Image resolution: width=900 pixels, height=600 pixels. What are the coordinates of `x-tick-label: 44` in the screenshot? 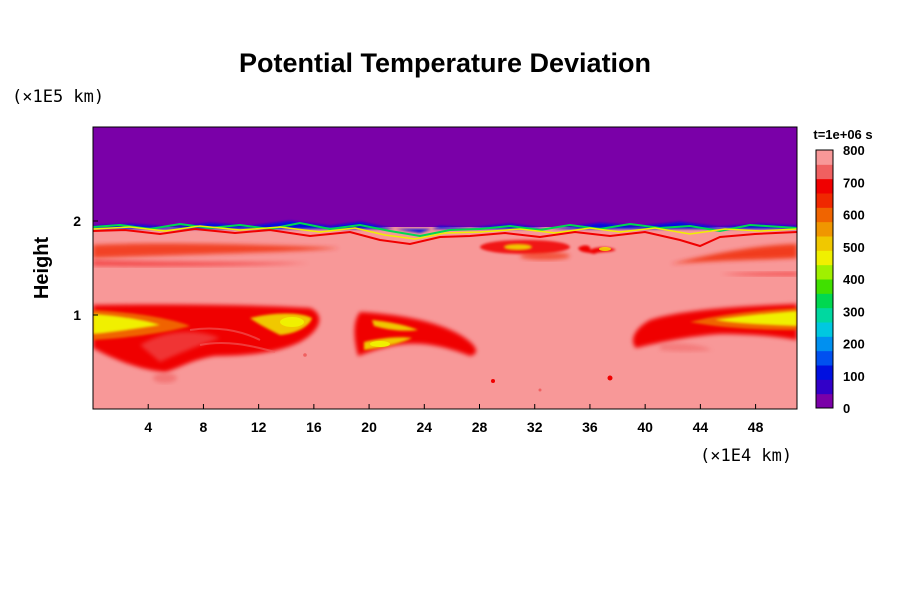 It's located at (701, 427).